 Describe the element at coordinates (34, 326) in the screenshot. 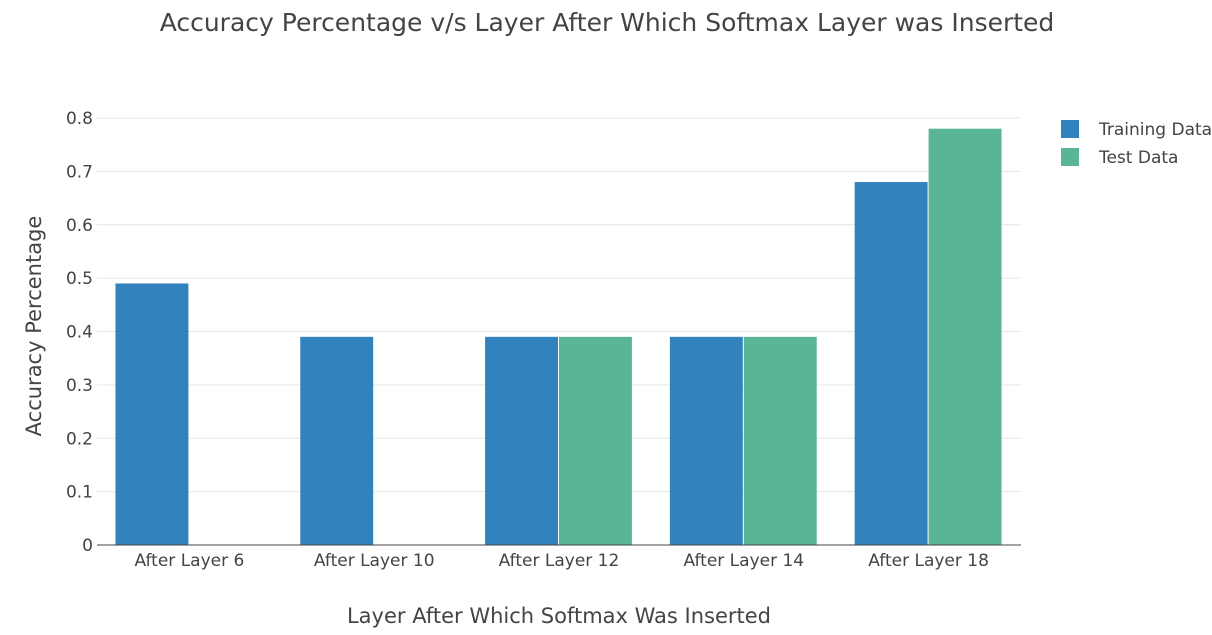

I see `y-axis-title: Accuracy Percentage` at that location.